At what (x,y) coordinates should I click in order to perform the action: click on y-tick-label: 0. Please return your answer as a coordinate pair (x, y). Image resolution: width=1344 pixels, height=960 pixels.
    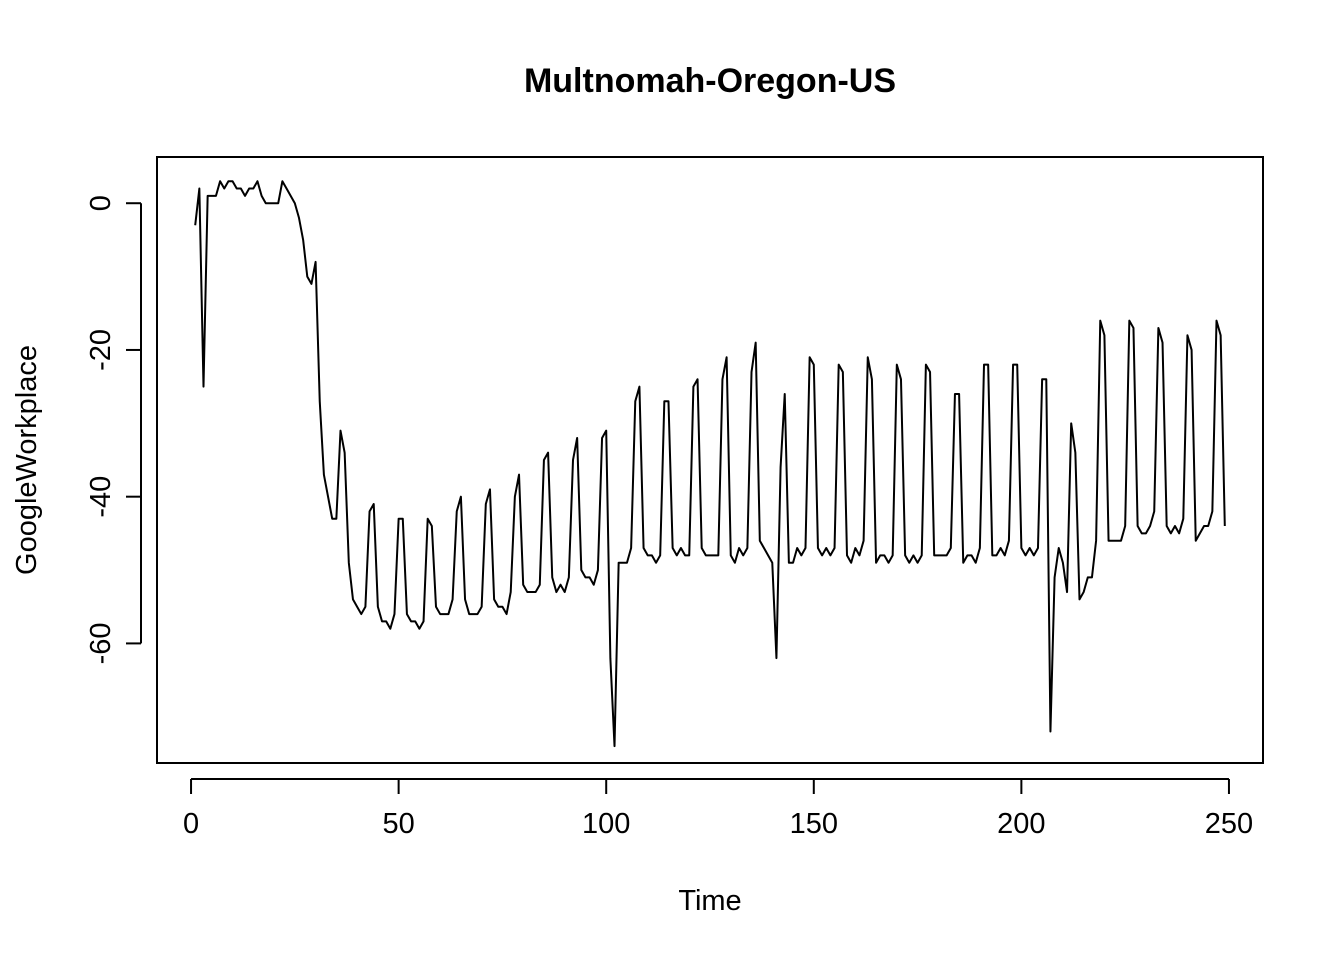
    Looking at the image, I should click on (101, 203).